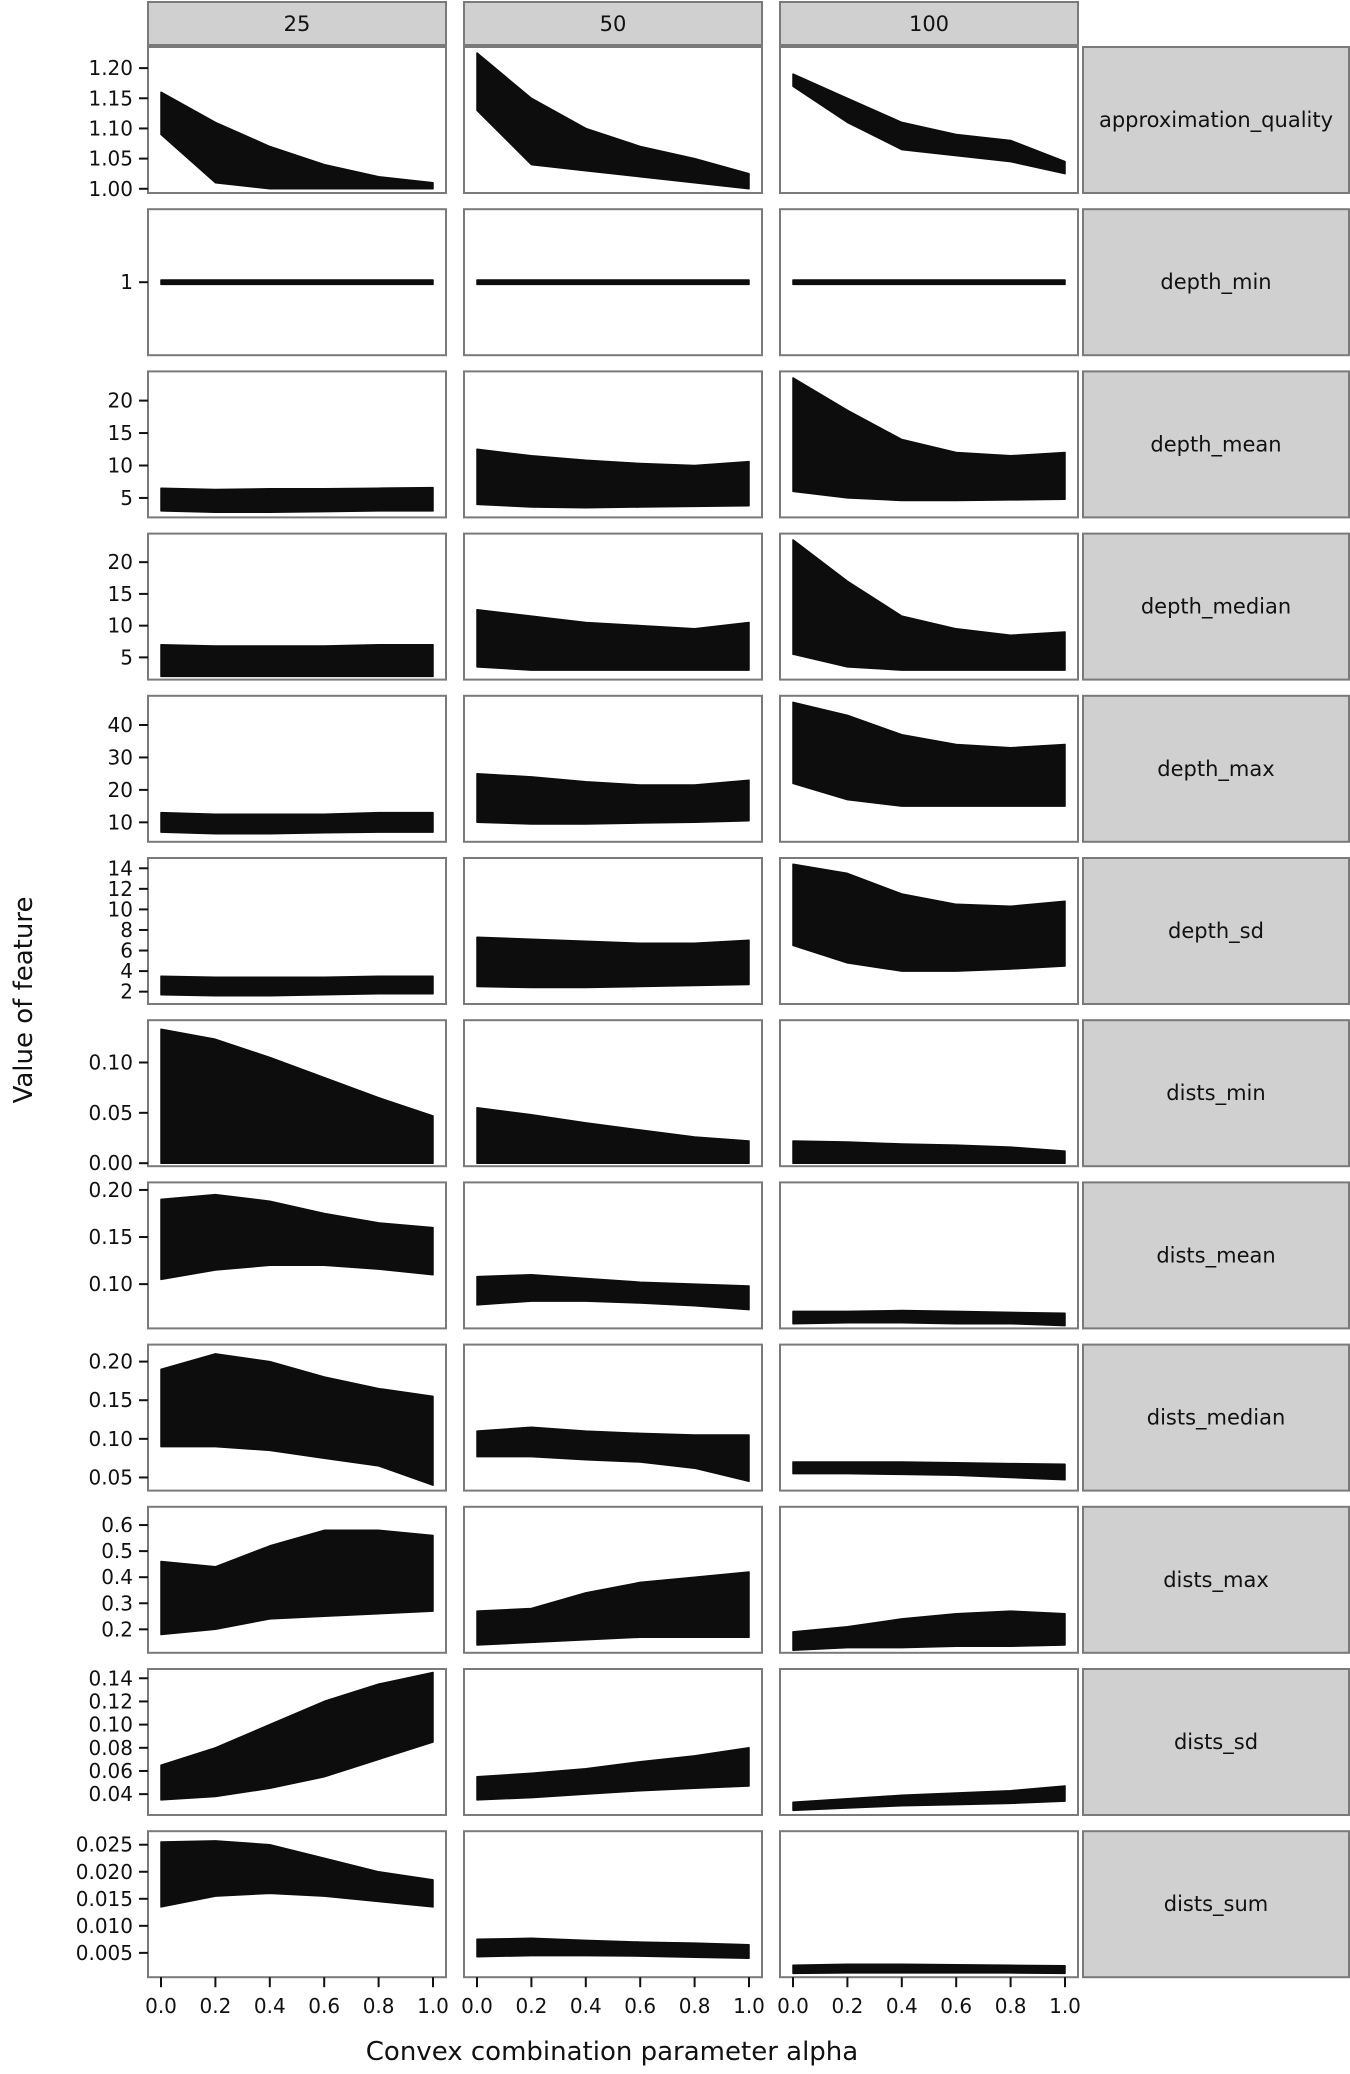 This screenshot has width=1350, height=2074. Describe the element at coordinates (120, 757) in the screenshot. I see `y-tick-label: 30` at that location.